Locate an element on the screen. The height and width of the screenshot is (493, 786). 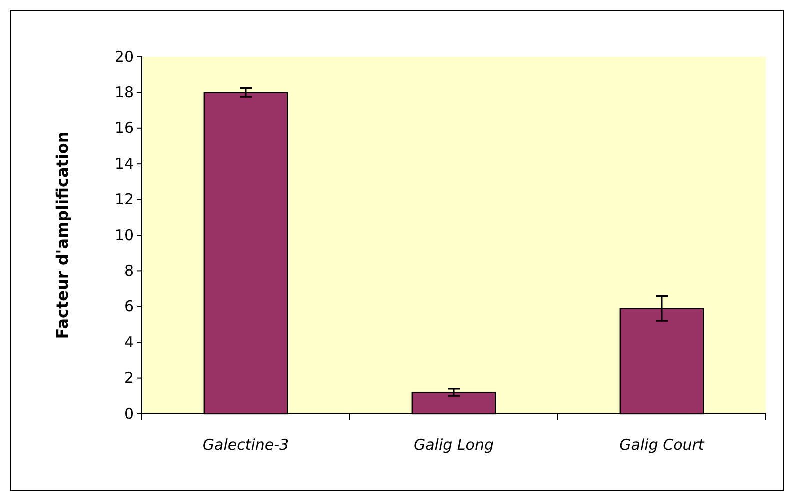
y-tick-label: 4 is located at coordinates (129, 342).